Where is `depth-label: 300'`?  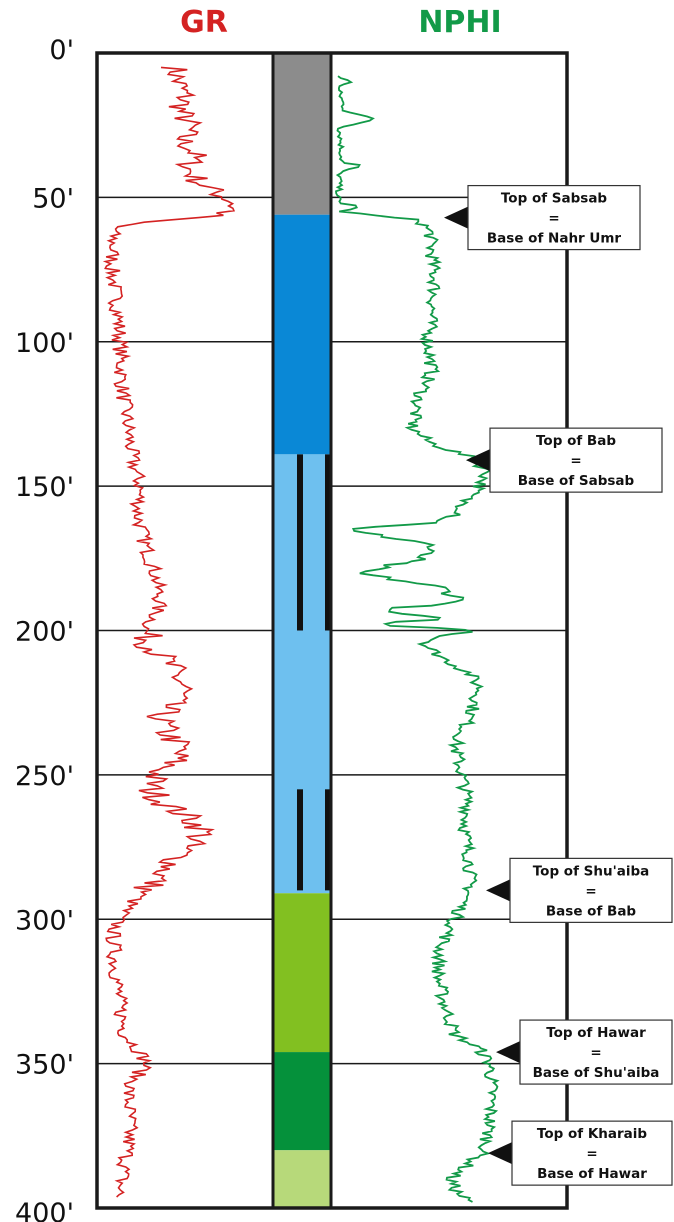 depth-label: 300' is located at coordinates (44, 920).